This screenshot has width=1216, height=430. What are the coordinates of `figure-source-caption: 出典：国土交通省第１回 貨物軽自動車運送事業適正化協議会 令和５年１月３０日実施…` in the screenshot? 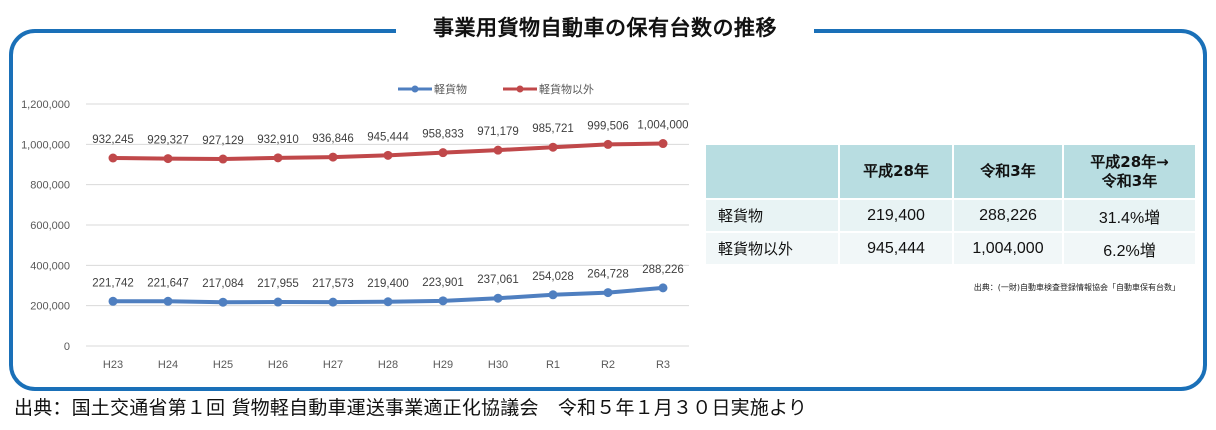 It's located at (411, 408).